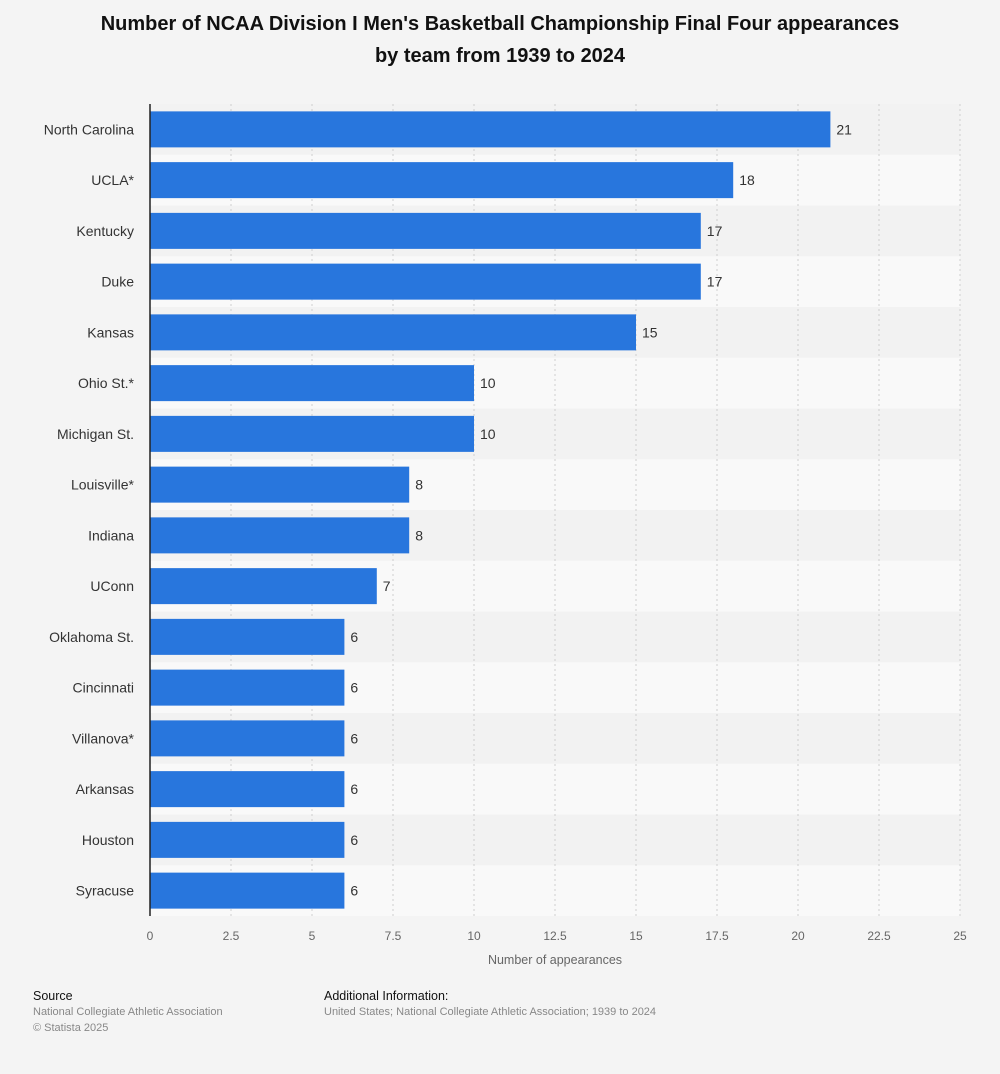 The height and width of the screenshot is (1074, 1000). Describe the element at coordinates (117, 282) in the screenshot. I see `y-category-label: Duke` at that location.